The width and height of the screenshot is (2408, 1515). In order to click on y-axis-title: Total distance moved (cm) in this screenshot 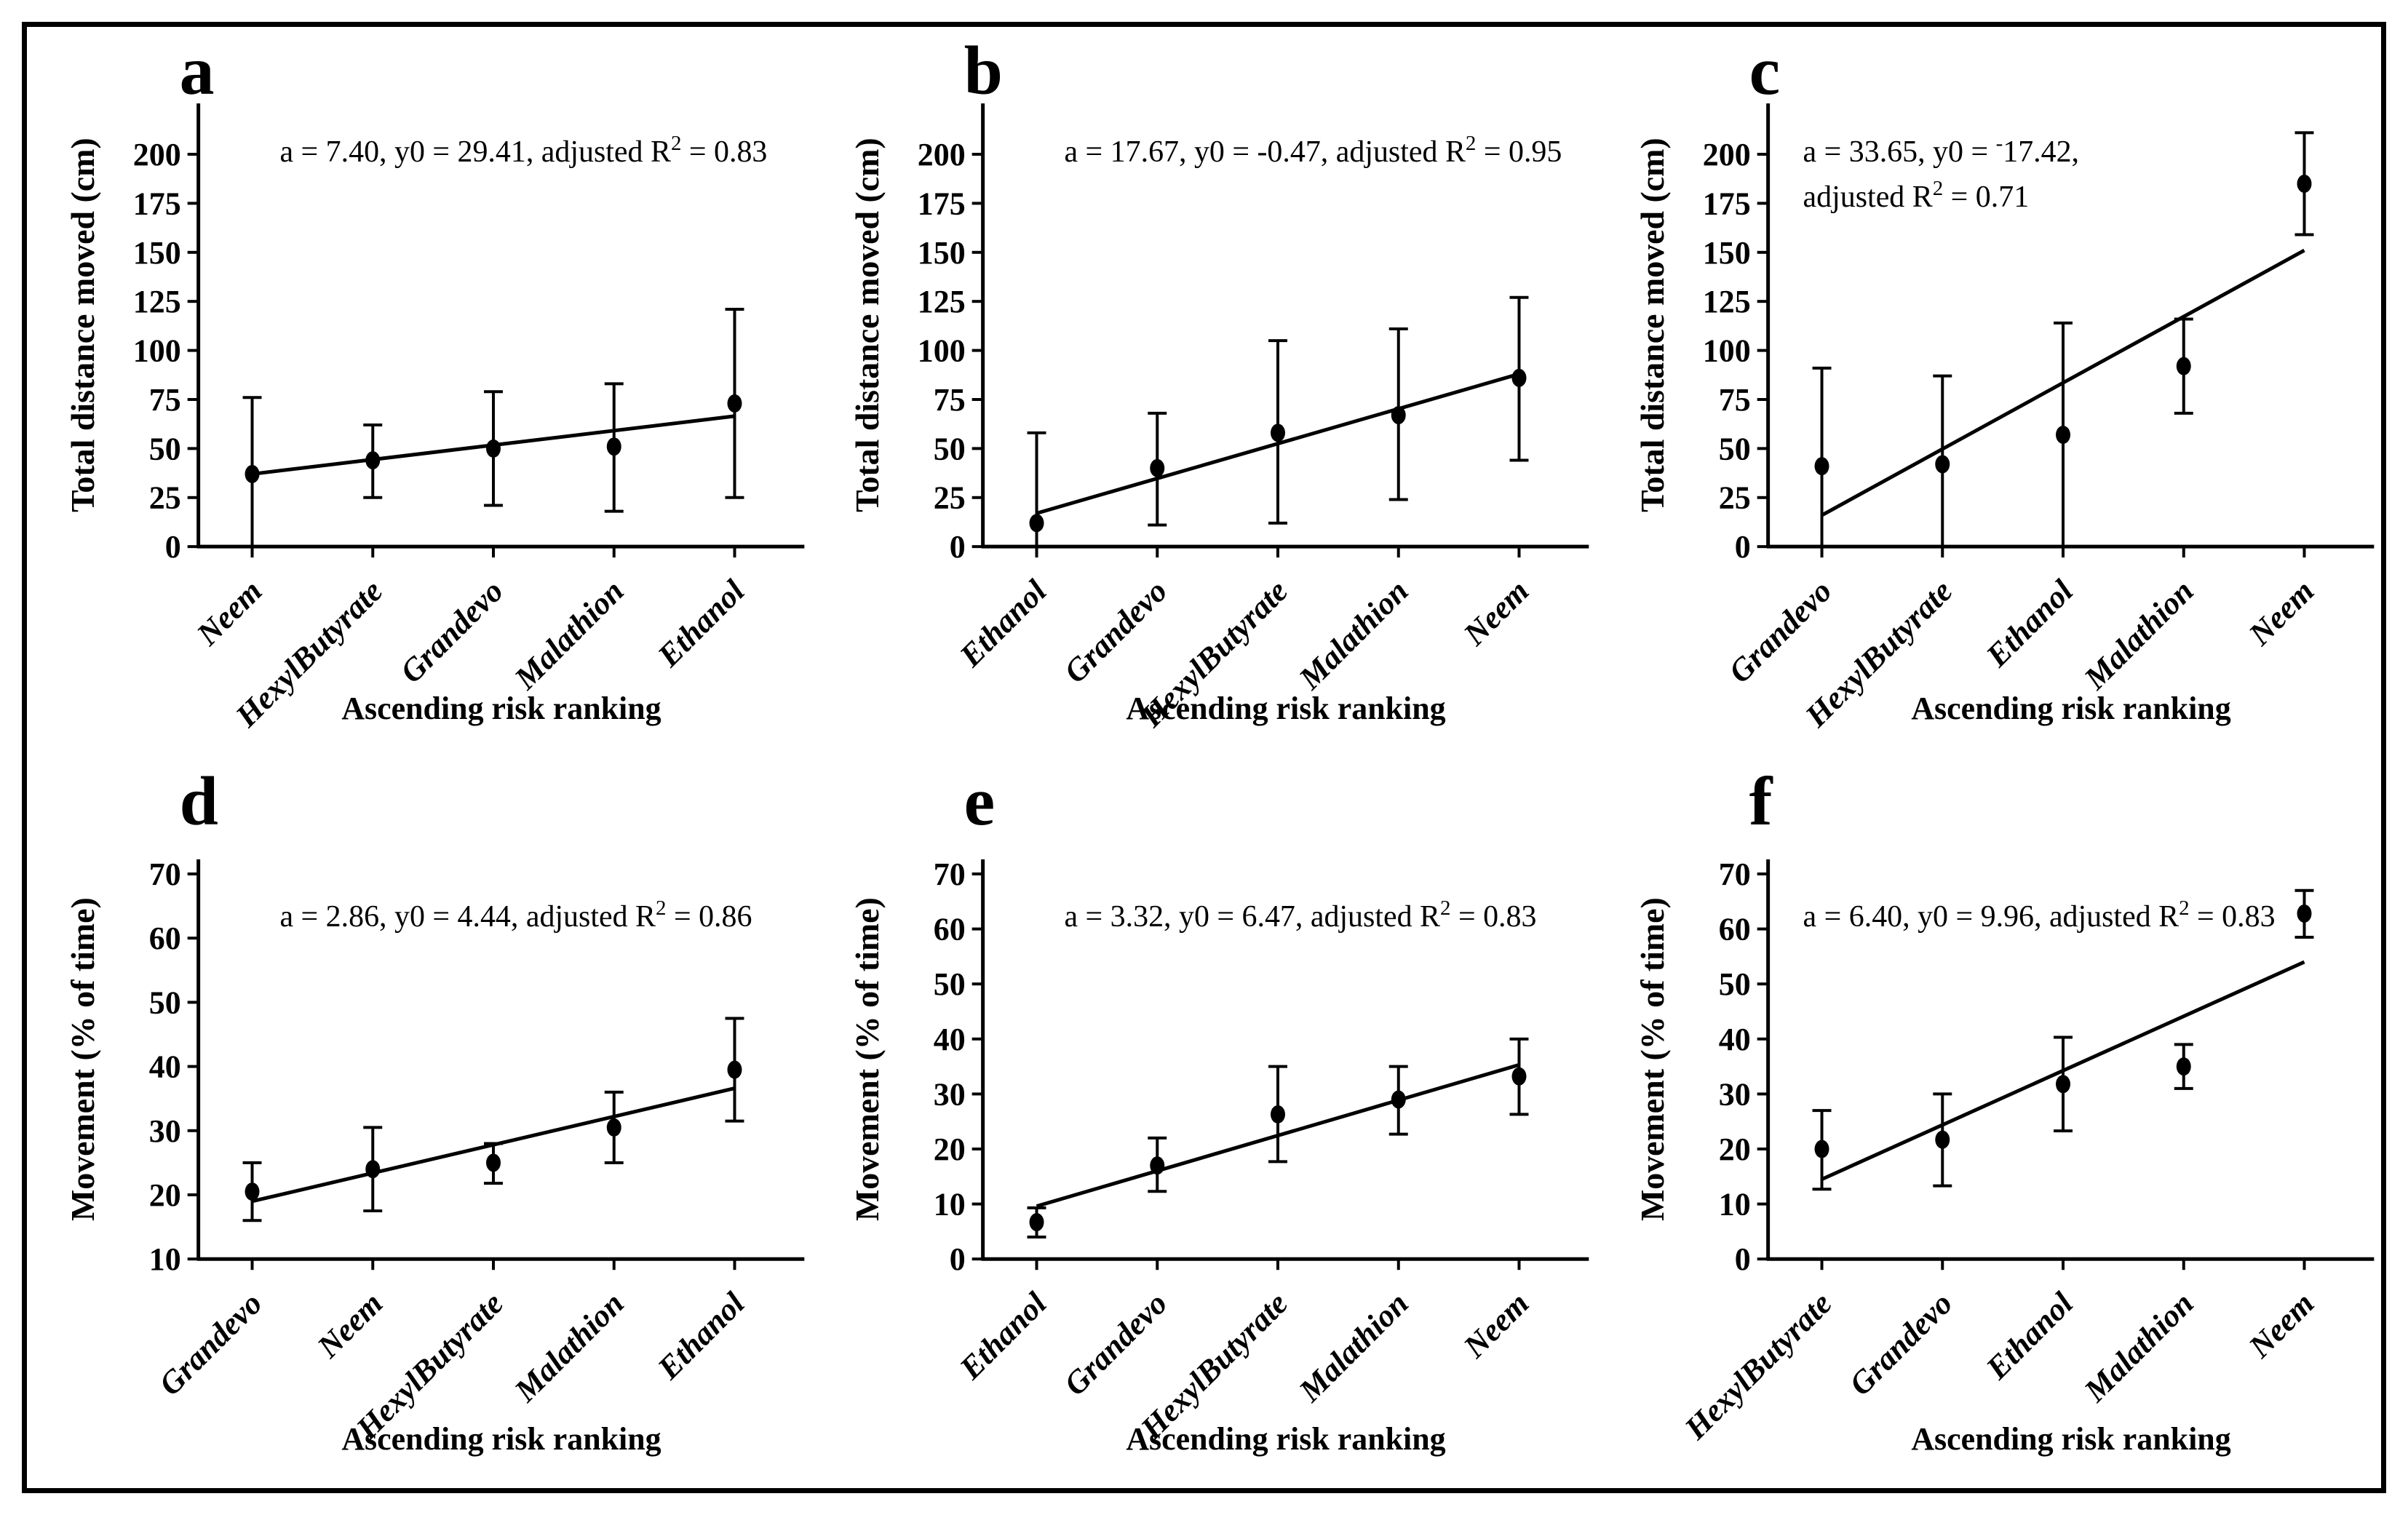, I will do `click(1652, 325)`.